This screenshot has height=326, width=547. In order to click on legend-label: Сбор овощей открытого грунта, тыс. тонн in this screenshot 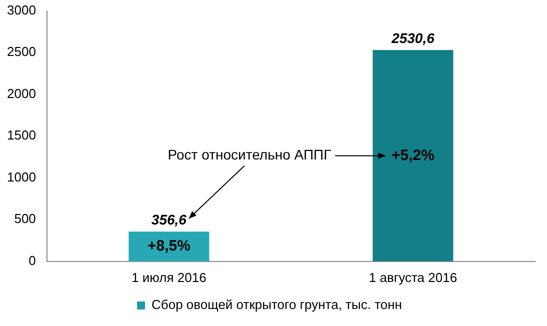, I will do `click(277, 304)`.